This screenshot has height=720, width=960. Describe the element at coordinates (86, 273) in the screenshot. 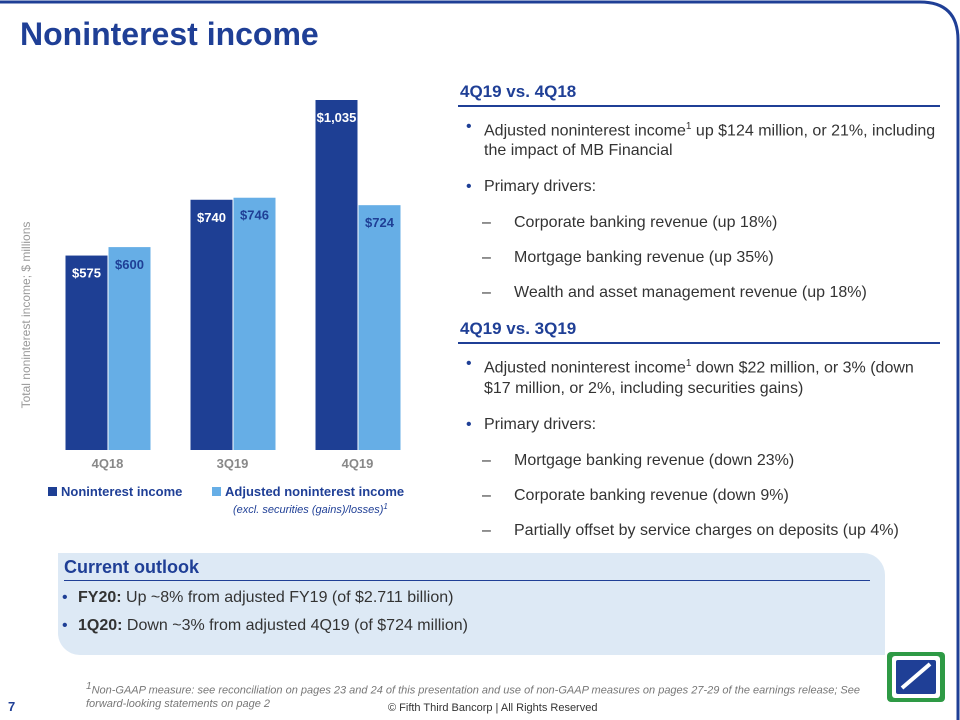

I see `value-label: $575` at that location.